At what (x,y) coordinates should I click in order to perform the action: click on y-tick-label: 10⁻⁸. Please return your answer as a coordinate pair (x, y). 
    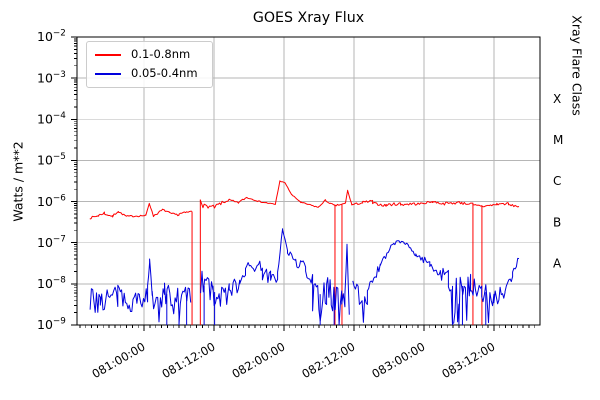
    Looking at the image, I should click on (51, 284).